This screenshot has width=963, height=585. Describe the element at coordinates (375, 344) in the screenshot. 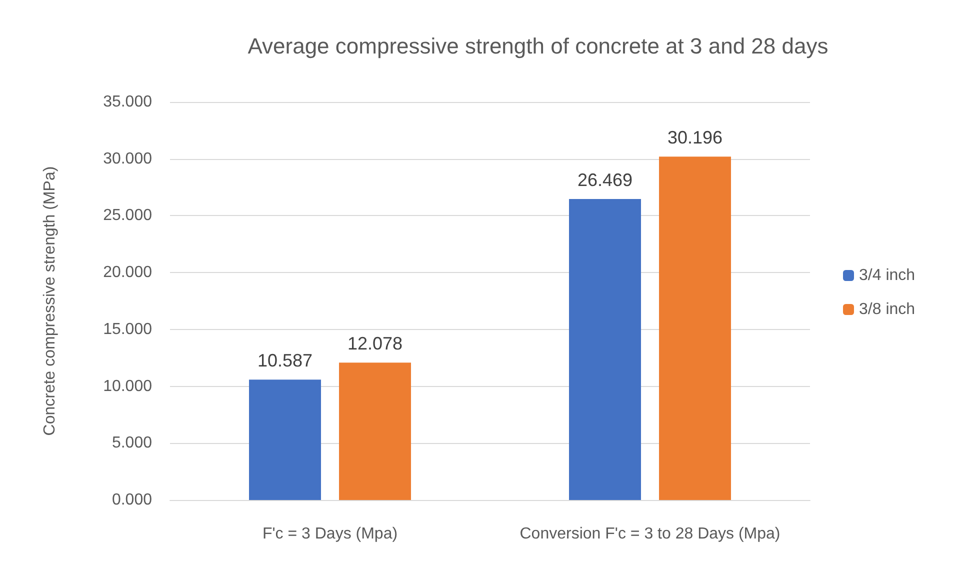

I see `data-label: 12.078` at that location.